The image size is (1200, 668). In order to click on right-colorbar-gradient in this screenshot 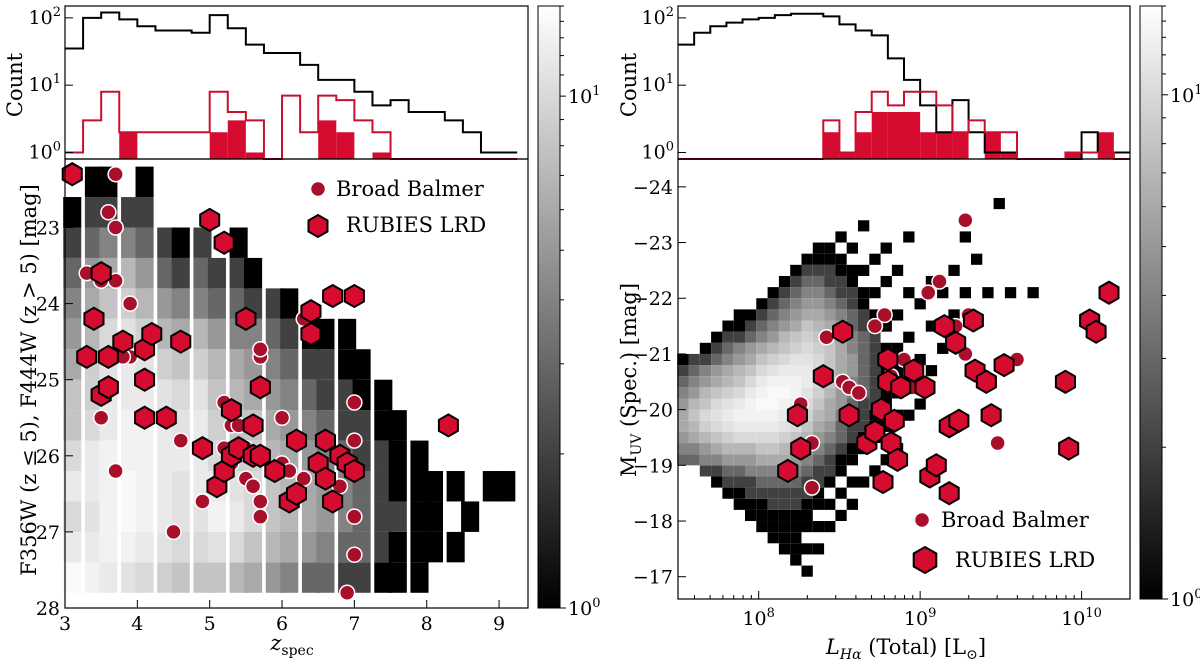, I will do `click(1151, 302)`.